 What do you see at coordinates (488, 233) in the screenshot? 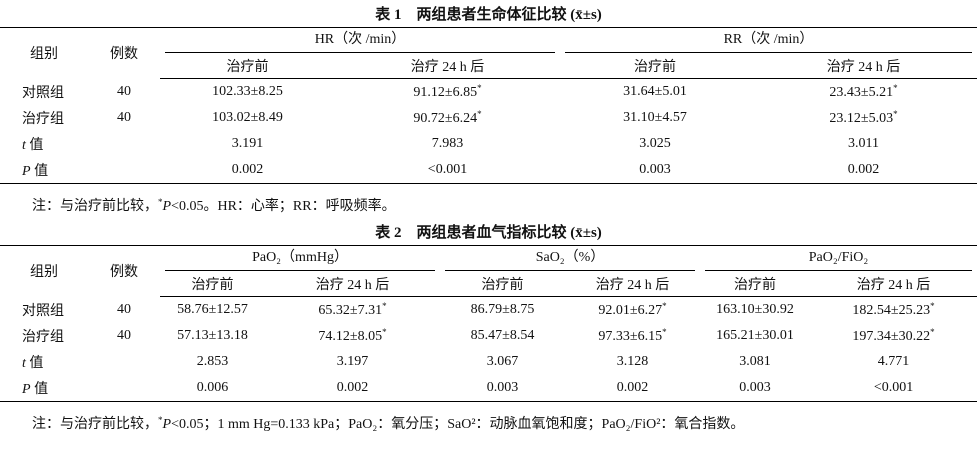
I see `table-title: 表 2 两组患者血气指标比较 (x̄±s)` at bounding box center [488, 233].